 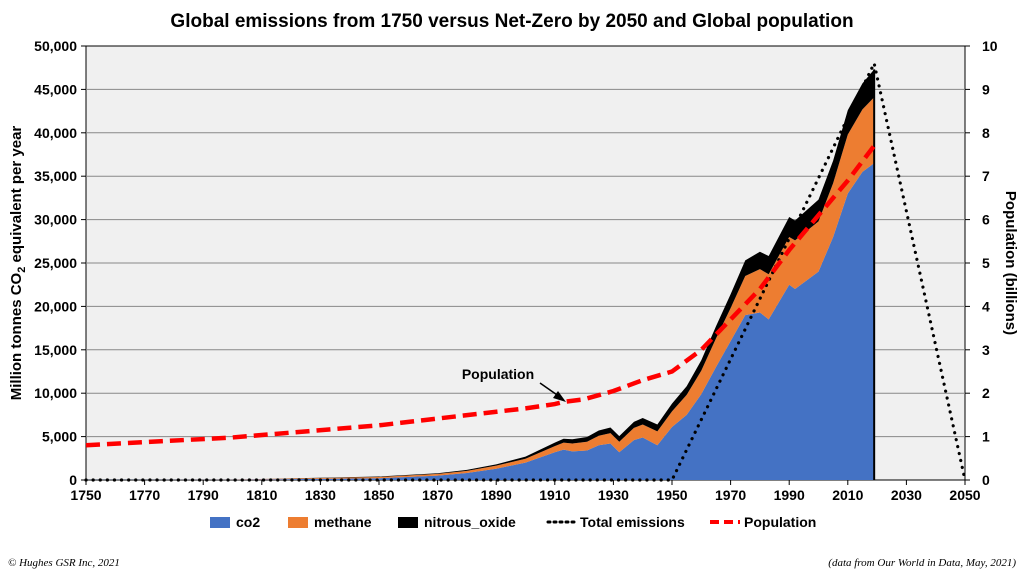 What do you see at coordinates (986, 220) in the screenshot?
I see `y2-tick-label: 6` at bounding box center [986, 220].